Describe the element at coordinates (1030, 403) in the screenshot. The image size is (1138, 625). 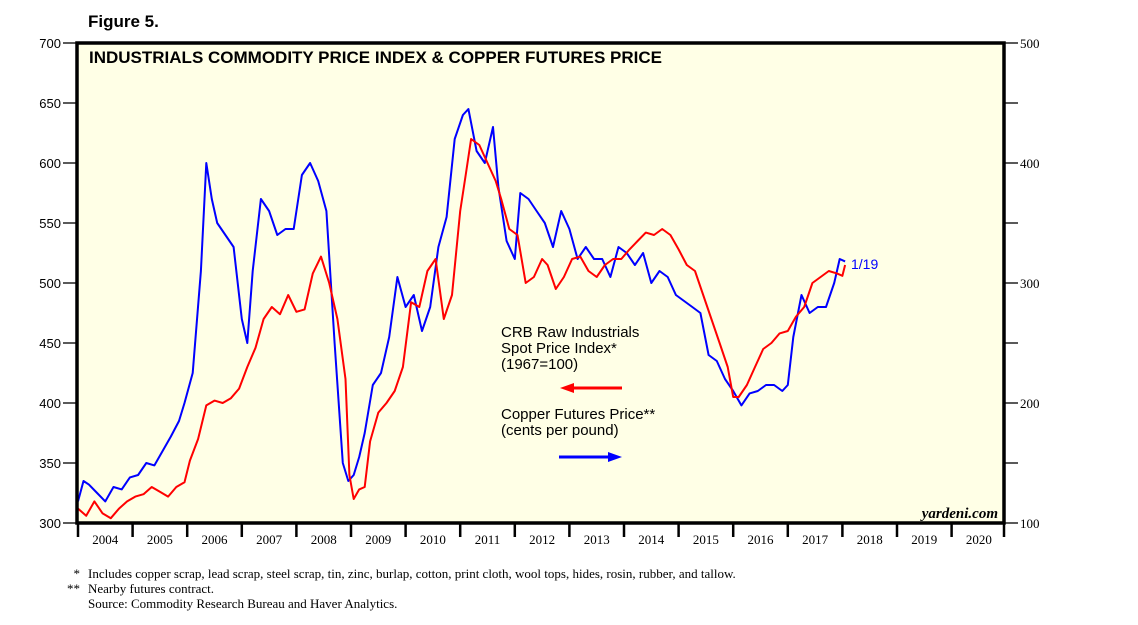
I see `right-axis-tick-label: 200` at that location.